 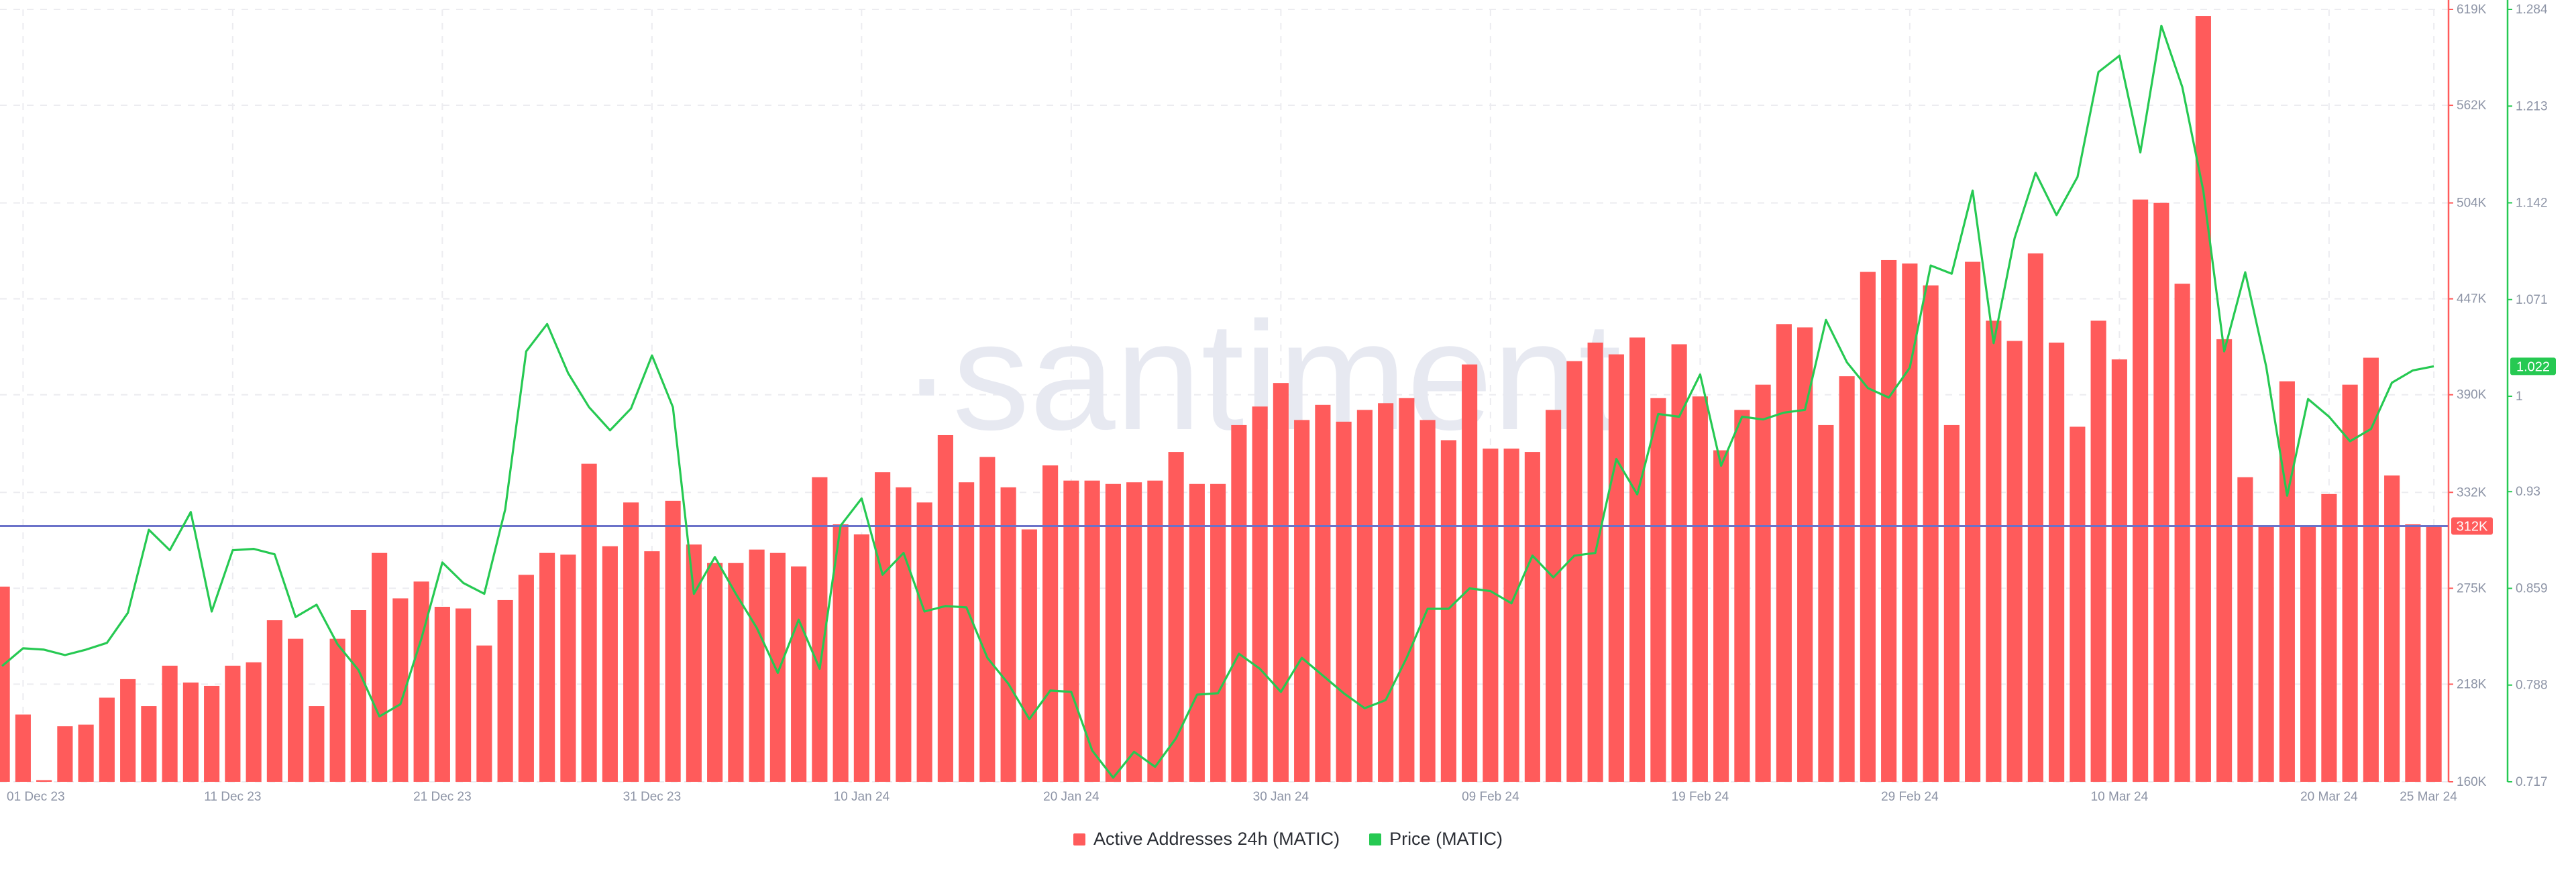 I want to click on bar-last-value-badge, so click(x=2472, y=526).